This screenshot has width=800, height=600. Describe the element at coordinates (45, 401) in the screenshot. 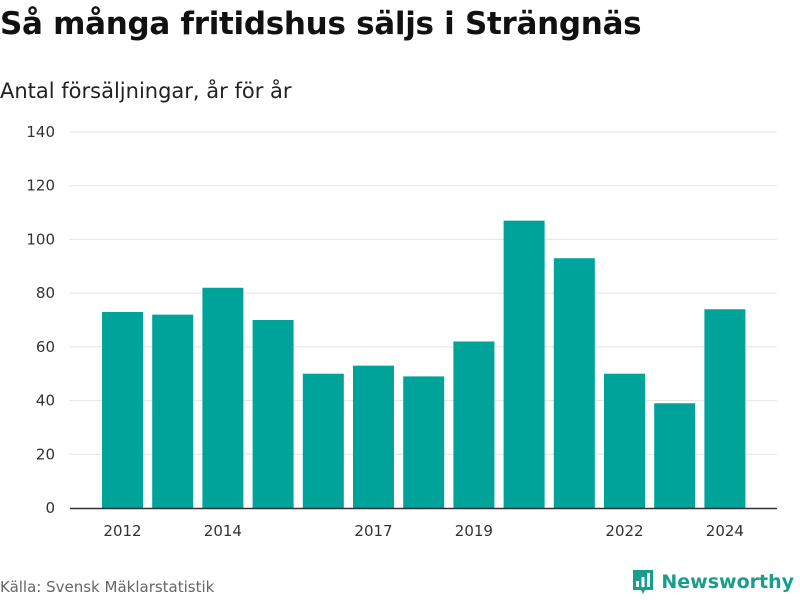

I see `y-tick-label: 40` at that location.